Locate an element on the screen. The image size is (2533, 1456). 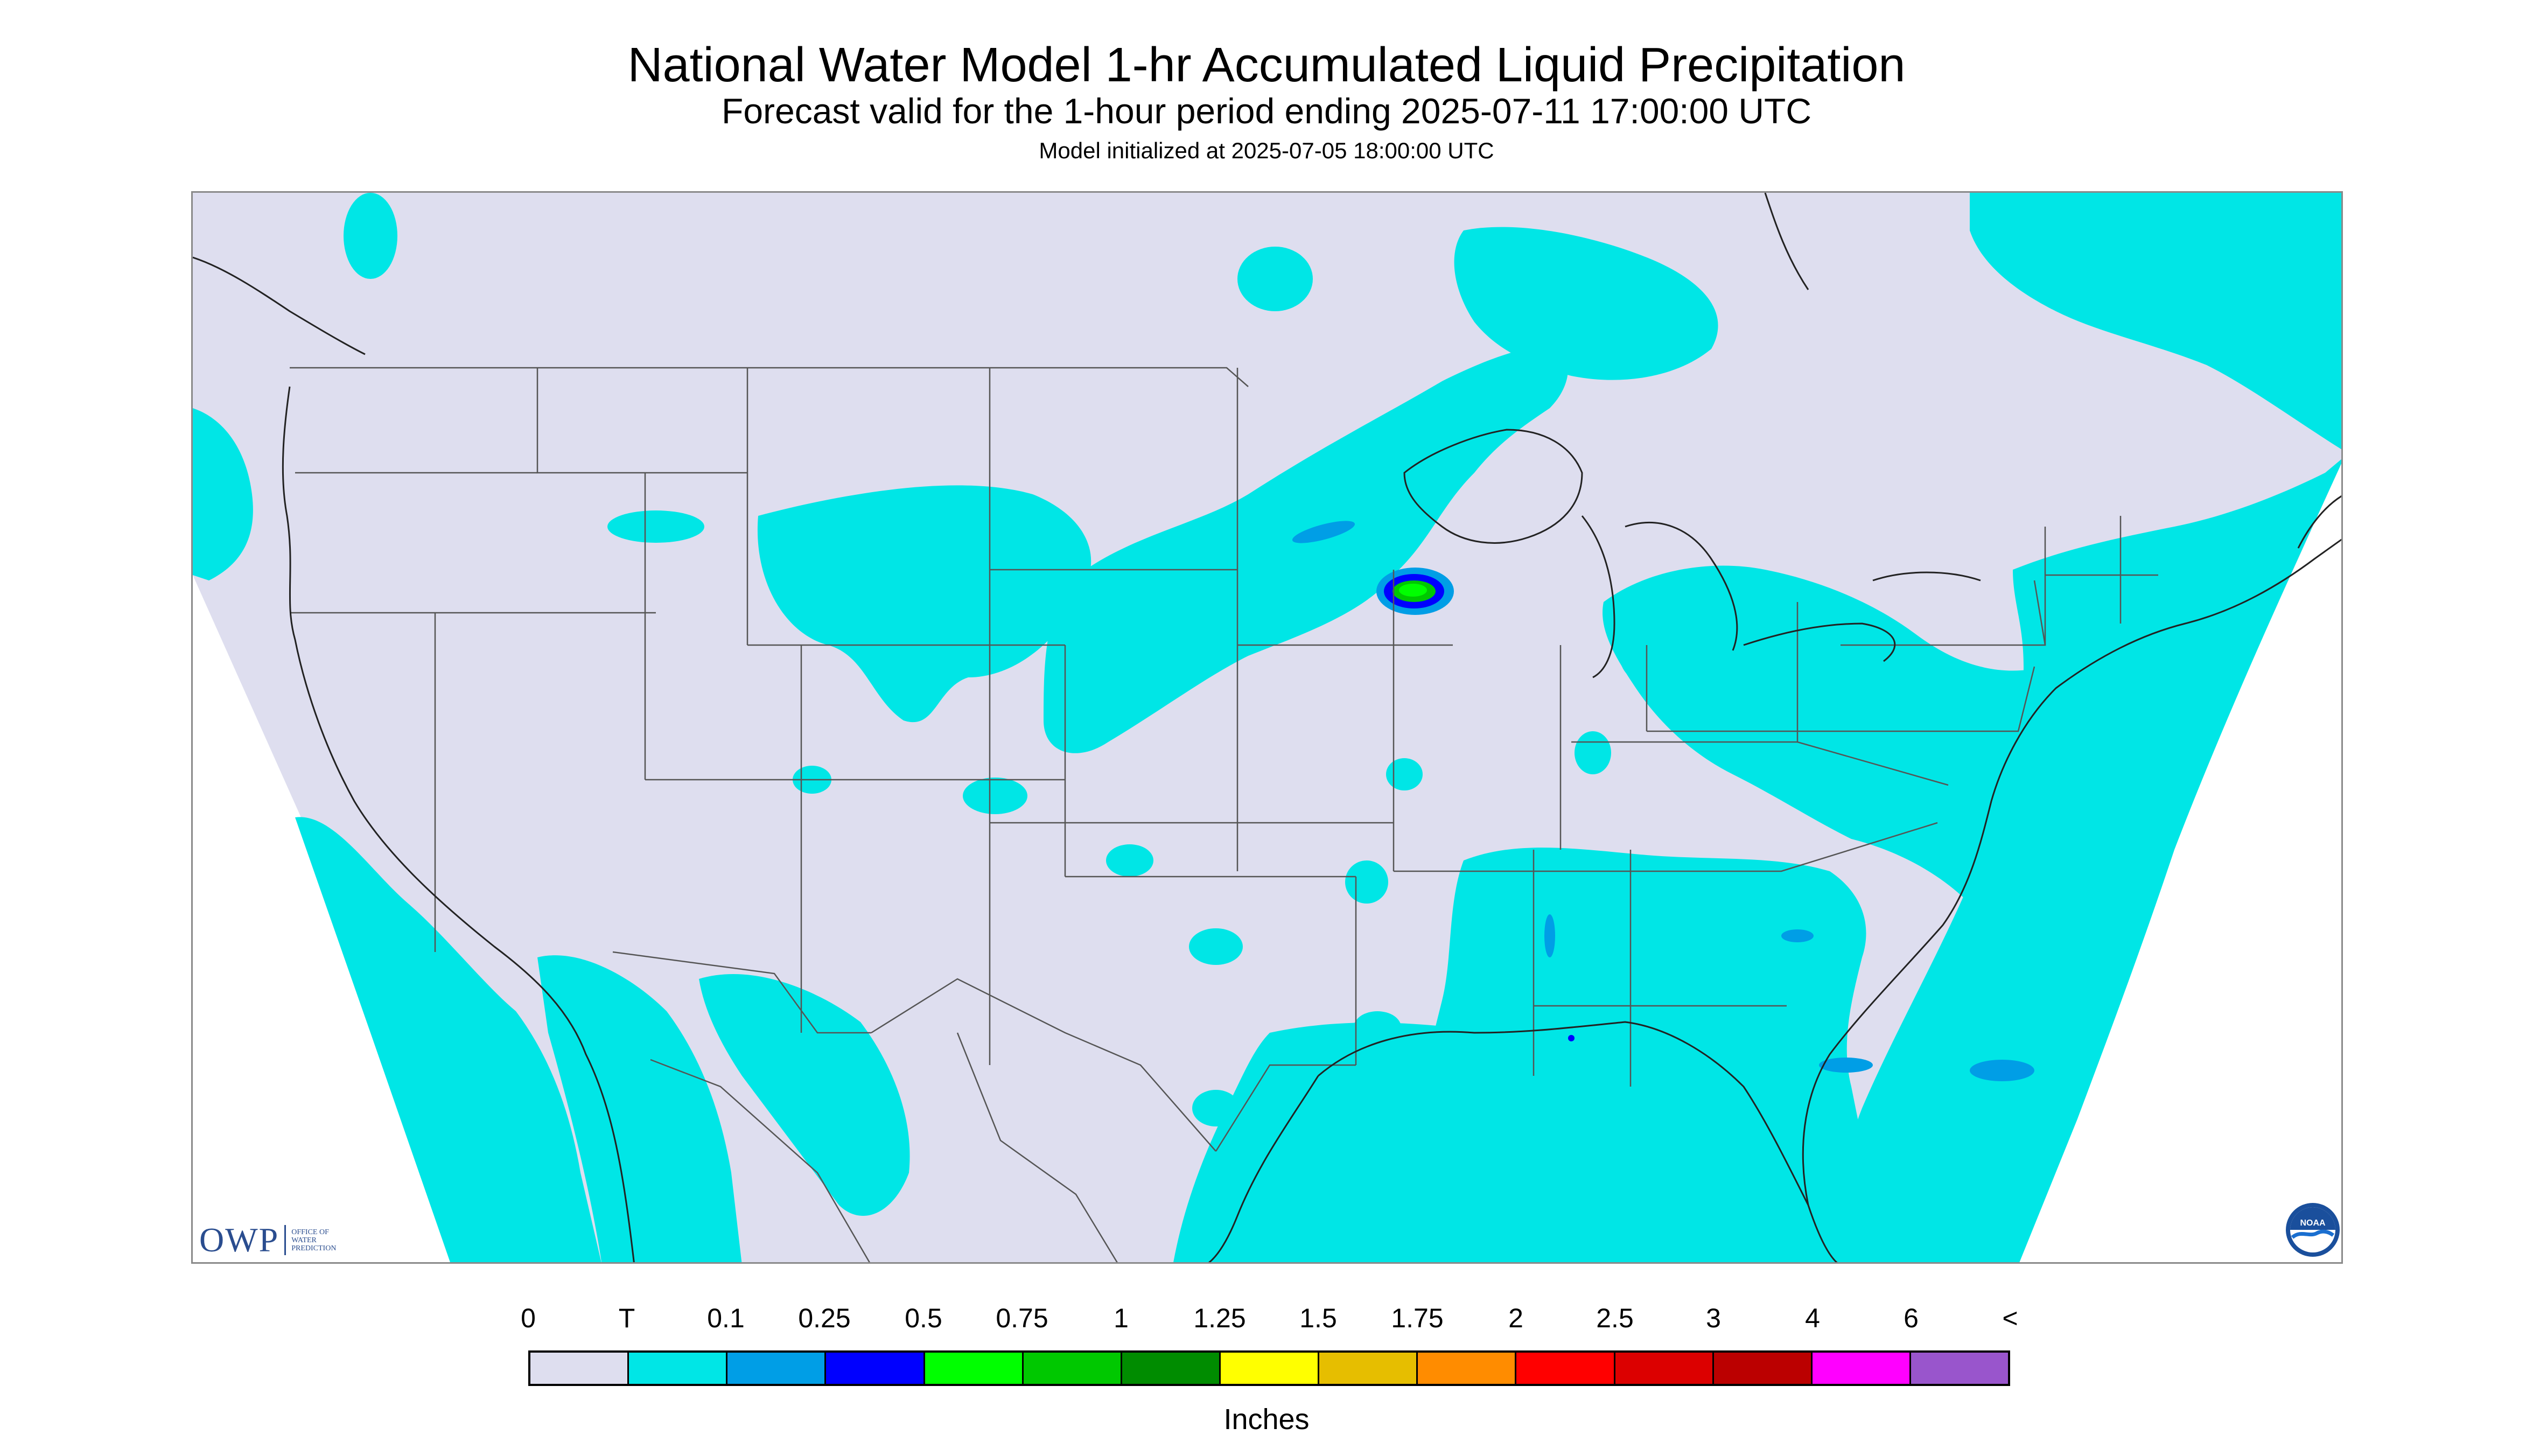
owp-subtext-line: PREDICTION is located at coordinates (314, 1248).